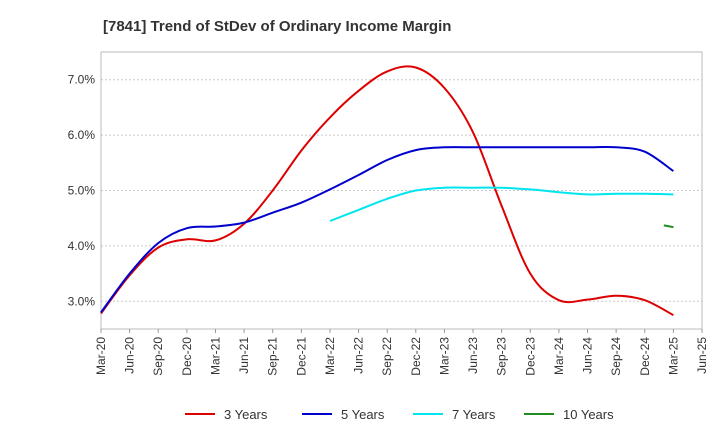 This screenshot has height=440, width=720. What do you see at coordinates (82, 135) in the screenshot?
I see `y-tick-label: 6.0%` at bounding box center [82, 135].